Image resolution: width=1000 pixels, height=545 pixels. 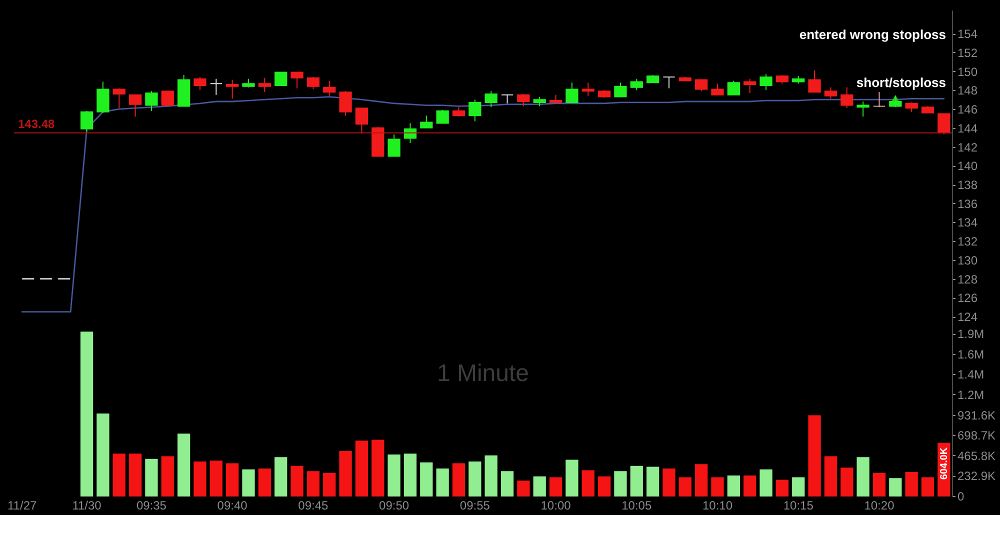 I want to click on x-tick-label: 09:40, so click(x=232, y=505).